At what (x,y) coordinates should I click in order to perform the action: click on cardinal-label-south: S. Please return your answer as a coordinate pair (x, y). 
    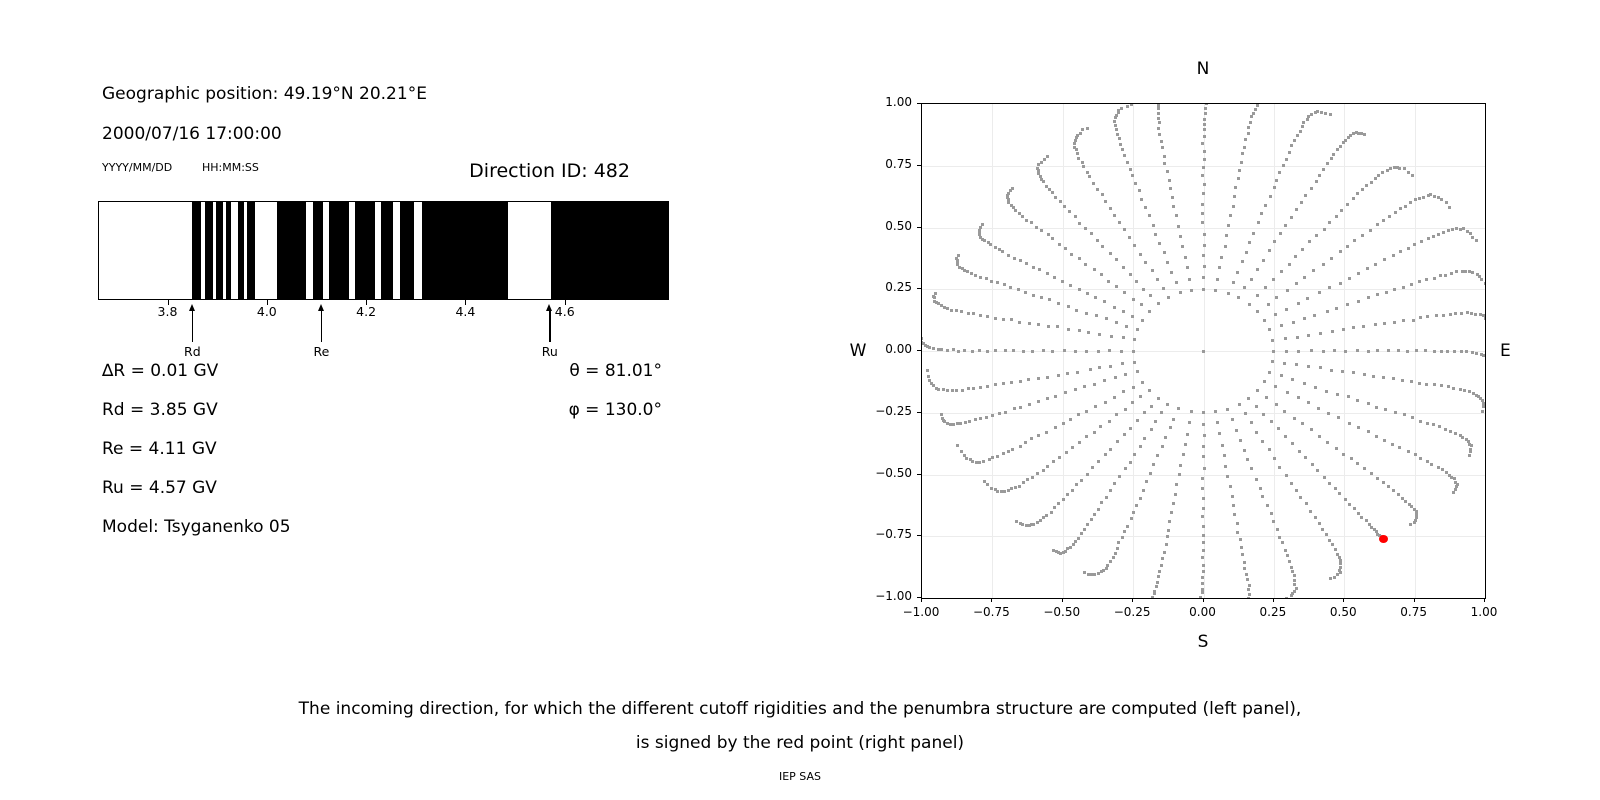
    Looking at the image, I should click on (1203, 642).